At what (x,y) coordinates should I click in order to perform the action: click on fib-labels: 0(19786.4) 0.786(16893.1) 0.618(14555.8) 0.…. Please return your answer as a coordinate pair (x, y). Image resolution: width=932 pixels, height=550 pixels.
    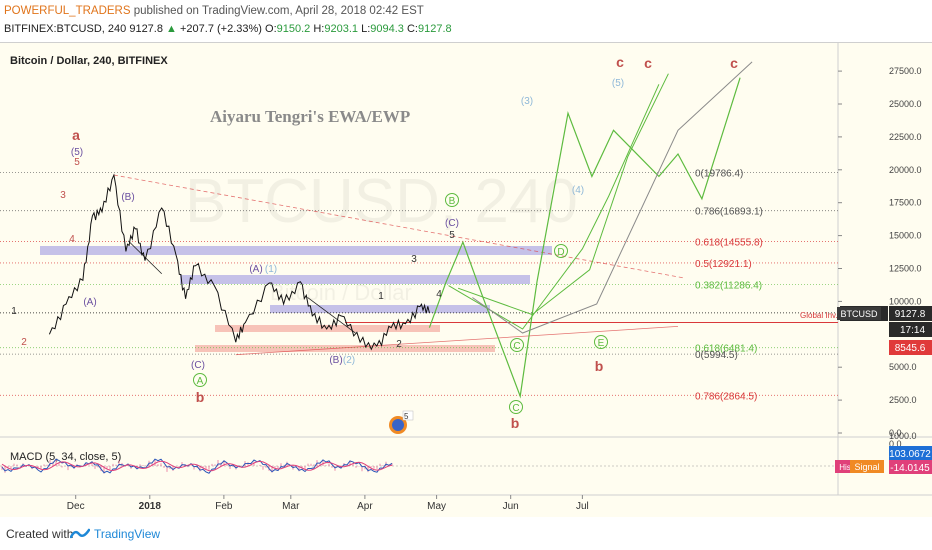
    Looking at the image, I should click on (729, 286).